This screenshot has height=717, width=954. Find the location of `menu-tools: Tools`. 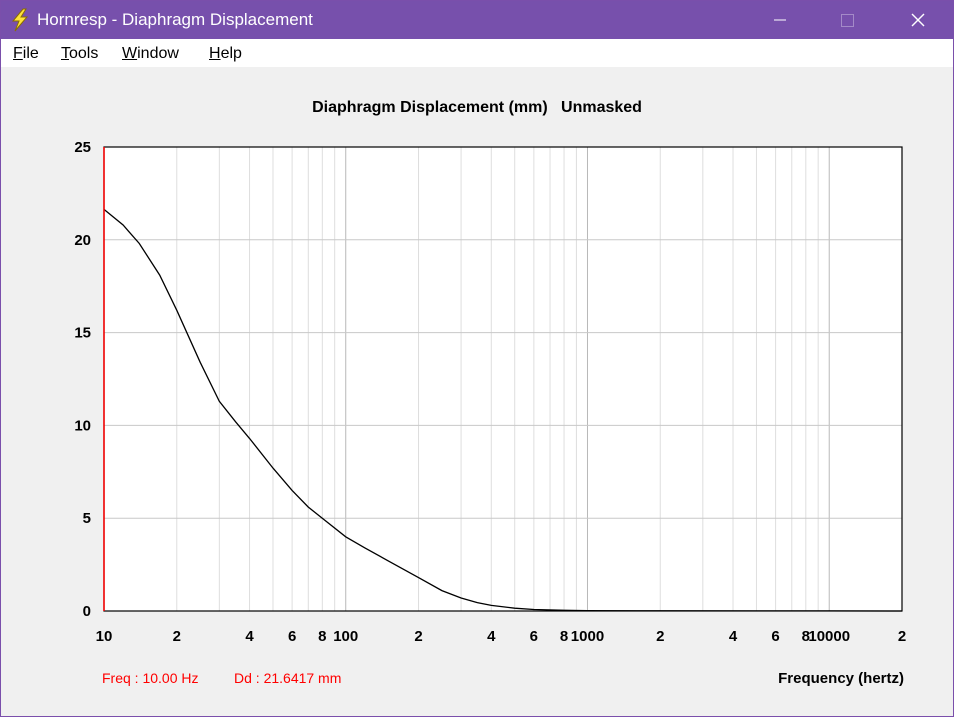

menu-tools: Tools is located at coordinates (80, 53).